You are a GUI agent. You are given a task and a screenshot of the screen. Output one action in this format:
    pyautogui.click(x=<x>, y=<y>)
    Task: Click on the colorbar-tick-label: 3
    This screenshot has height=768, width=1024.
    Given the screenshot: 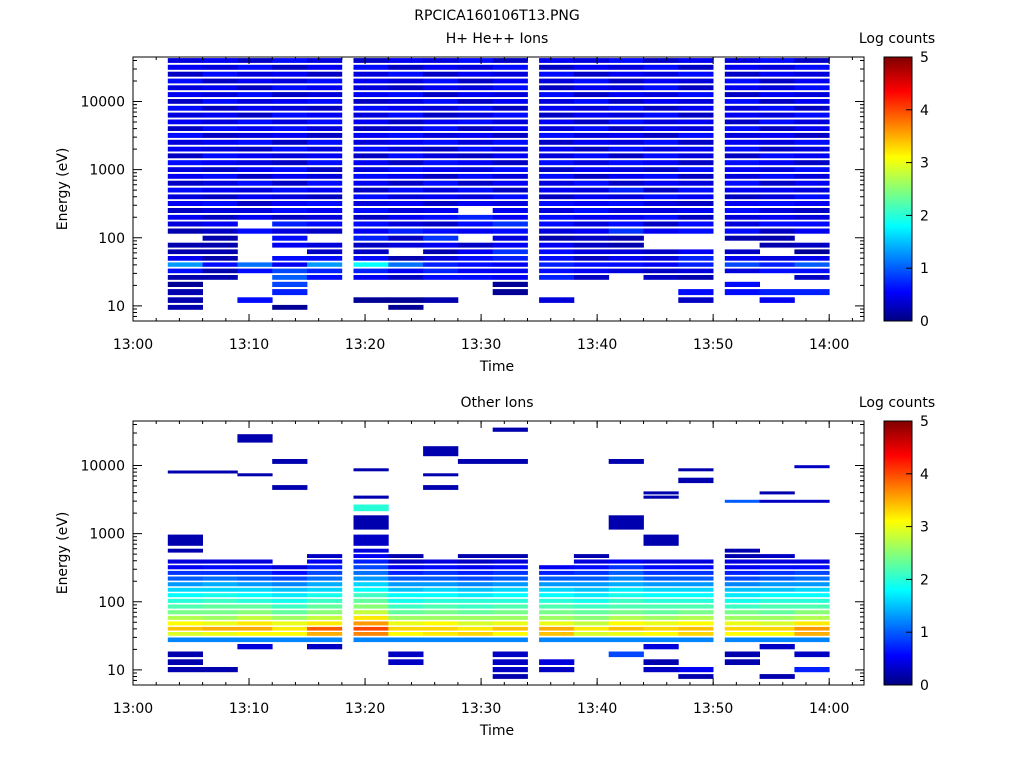 What is the action you would take?
    pyautogui.click(x=924, y=528)
    